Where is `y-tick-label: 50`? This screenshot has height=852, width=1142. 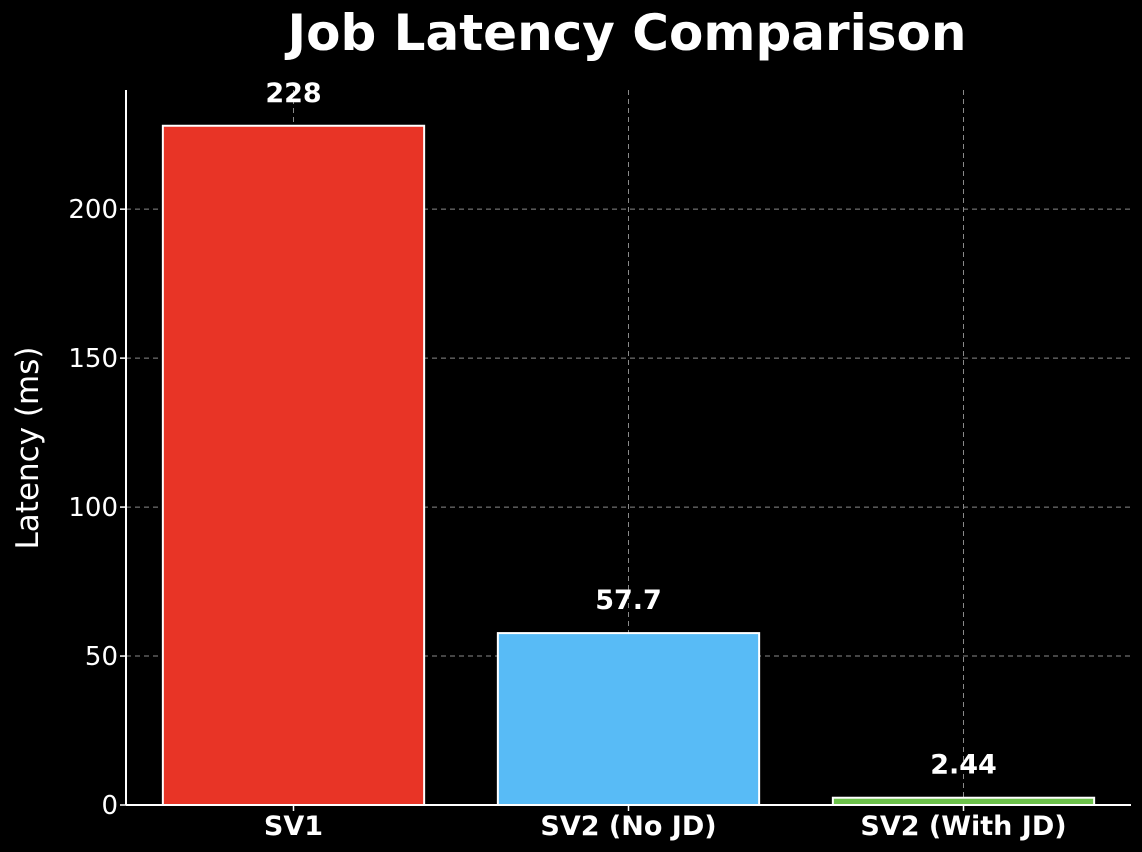
y-tick-label: 50 is located at coordinates (101, 657).